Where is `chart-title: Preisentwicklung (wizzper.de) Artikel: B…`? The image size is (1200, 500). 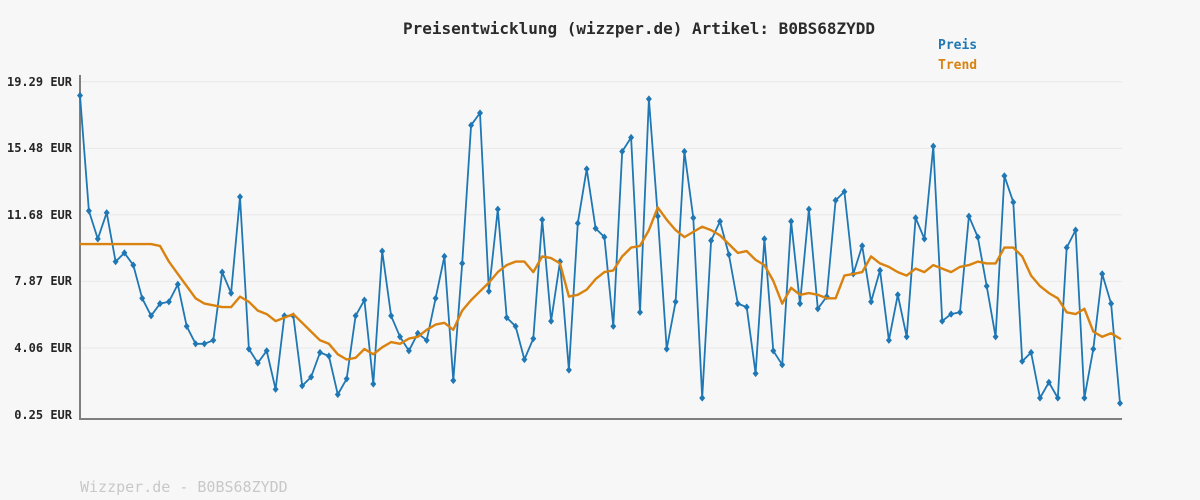
chart-title: Preisentwicklung (wizzper.de) Artikel: B… is located at coordinates (639, 28).